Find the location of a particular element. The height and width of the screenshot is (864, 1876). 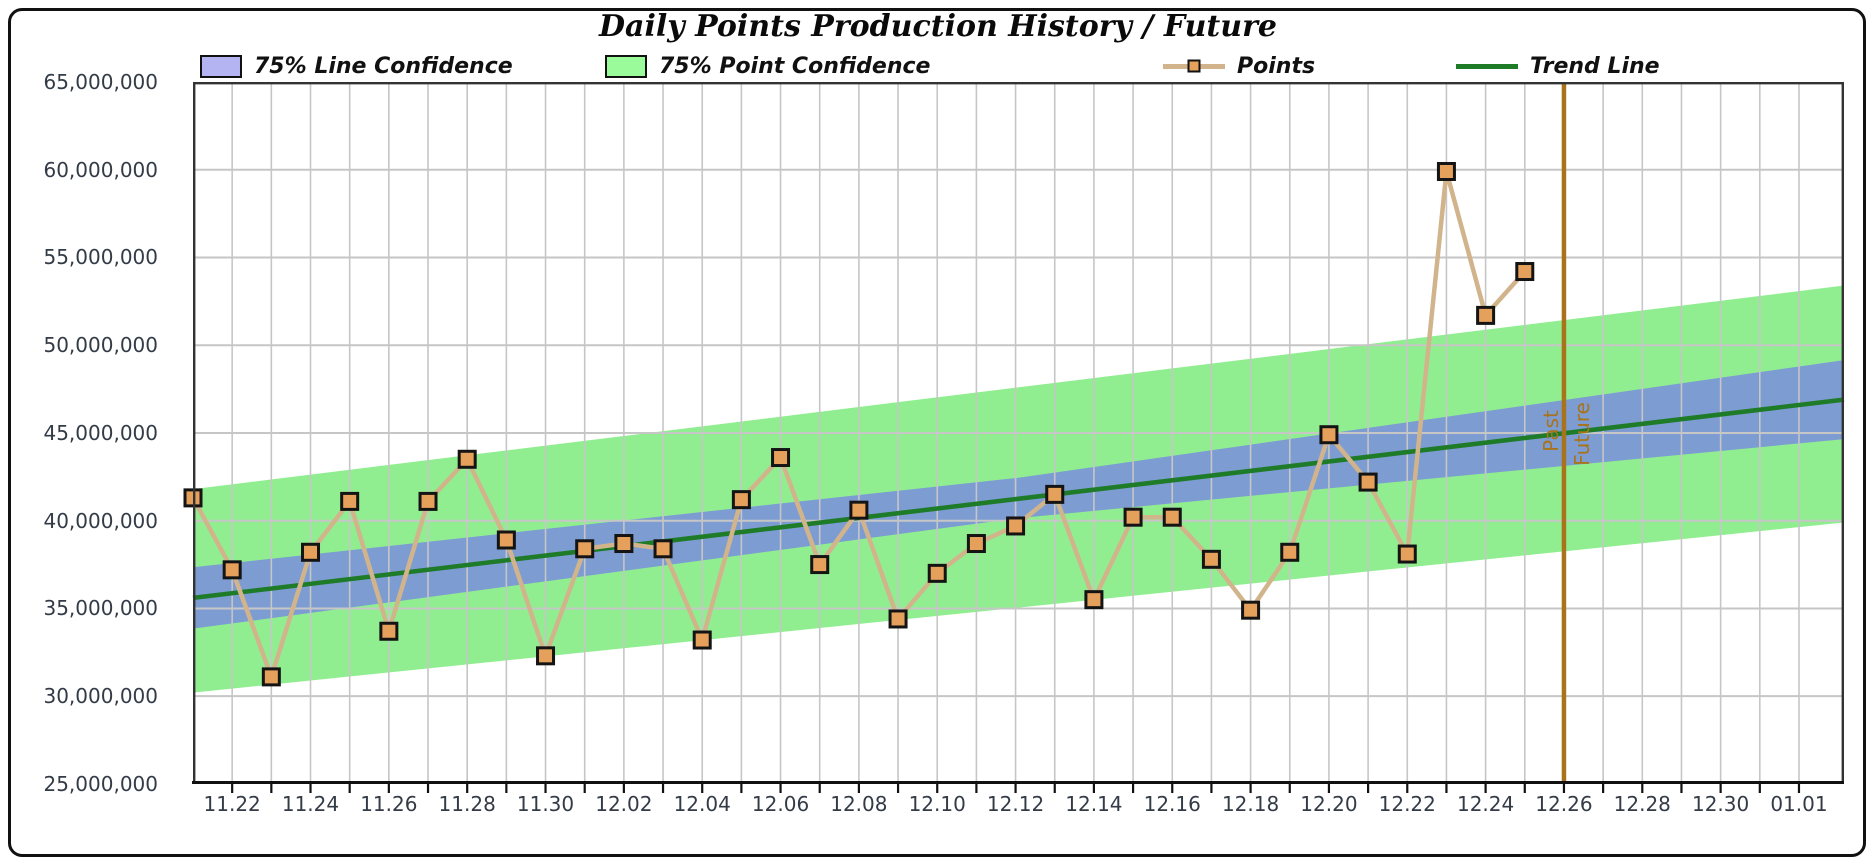

y-axis-label: 55,000,000 is located at coordinates (100, 257).